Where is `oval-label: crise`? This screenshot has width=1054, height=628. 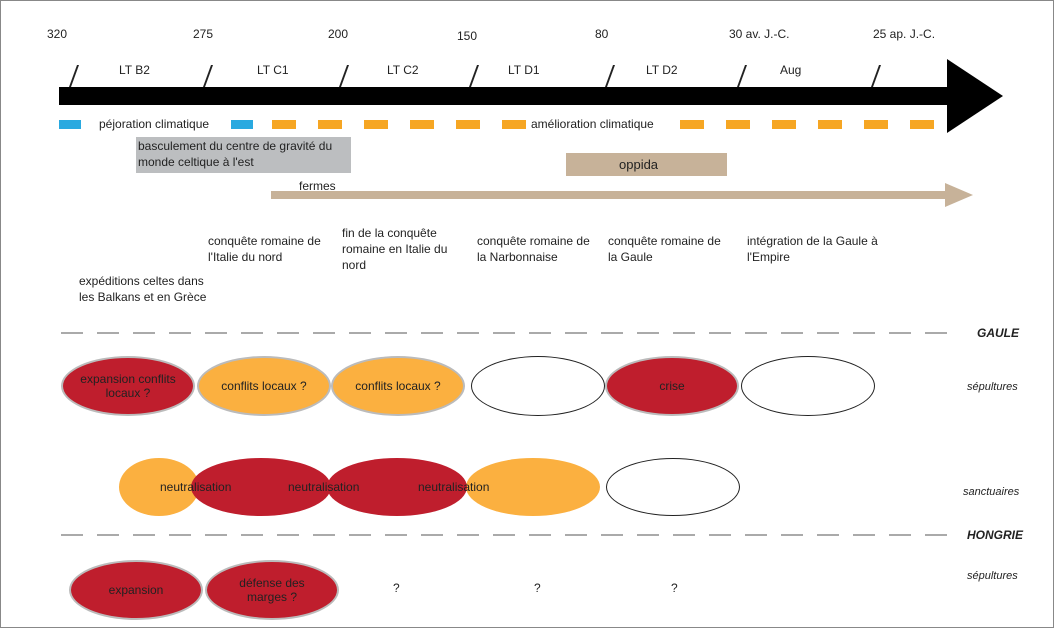 oval-label: crise is located at coordinates (672, 386).